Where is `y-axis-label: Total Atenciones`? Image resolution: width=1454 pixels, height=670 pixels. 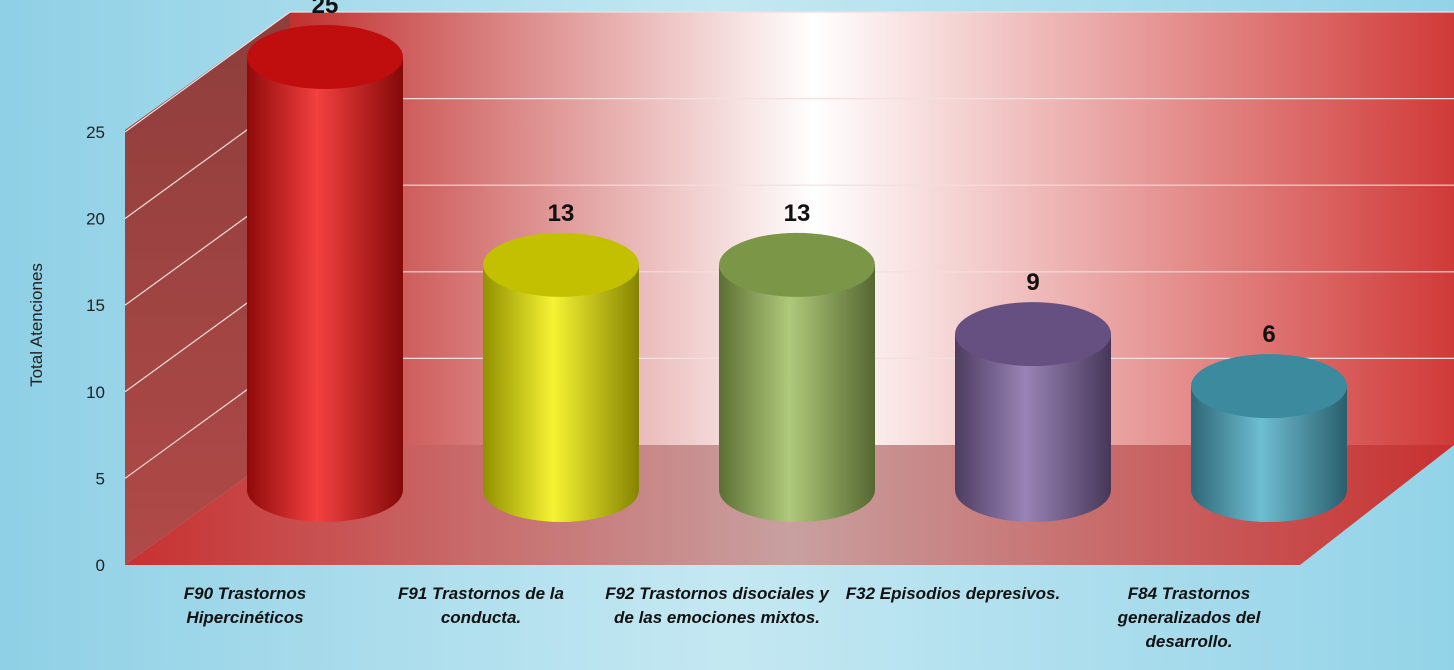
y-axis-label: Total Atenciones is located at coordinates (36, 325).